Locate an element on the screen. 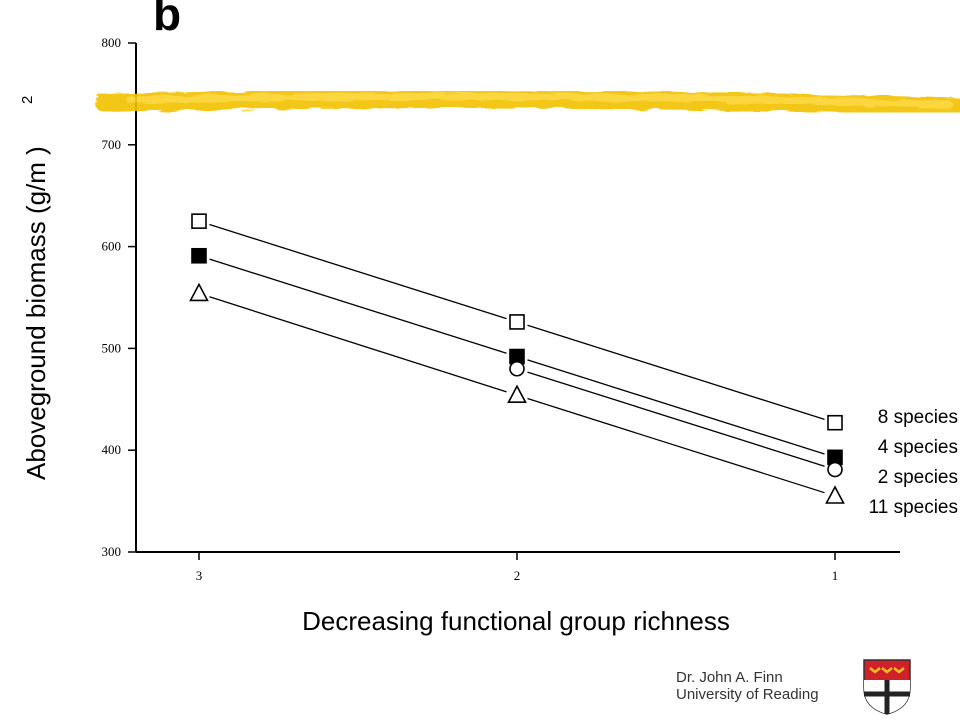 Image resolution: width=960 pixels, height=720 pixels. highlighter-stroke is located at coordinates (527, 102).